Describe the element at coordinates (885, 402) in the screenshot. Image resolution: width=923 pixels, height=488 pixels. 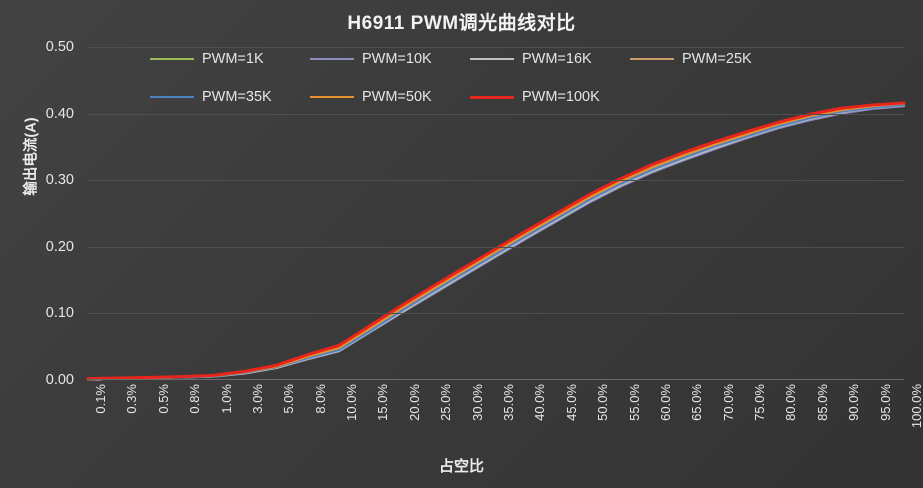
I see `x-tick-label: 95.0%` at that location.